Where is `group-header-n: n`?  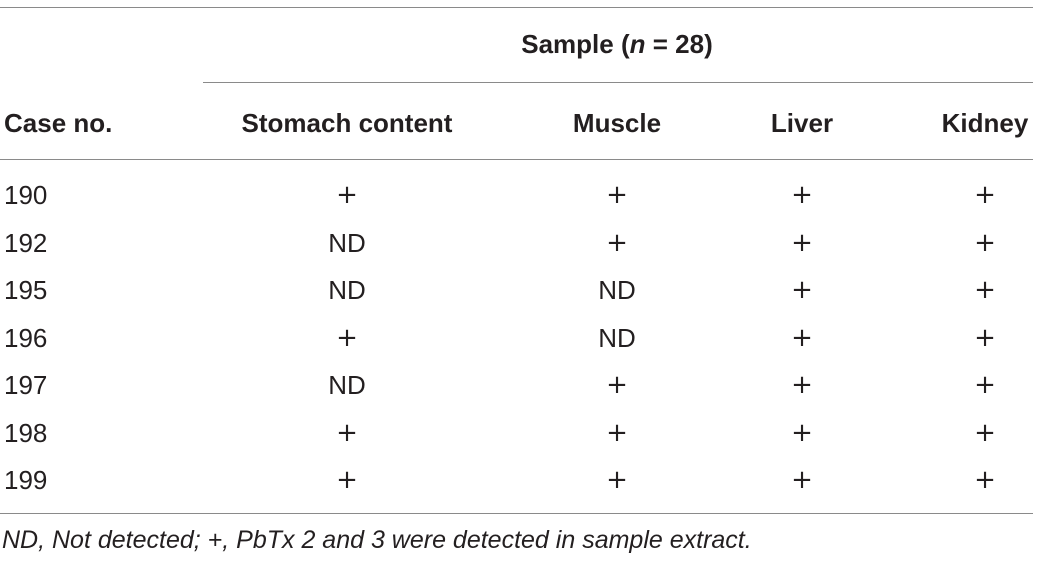
group-header-n: n is located at coordinates (637, 44).